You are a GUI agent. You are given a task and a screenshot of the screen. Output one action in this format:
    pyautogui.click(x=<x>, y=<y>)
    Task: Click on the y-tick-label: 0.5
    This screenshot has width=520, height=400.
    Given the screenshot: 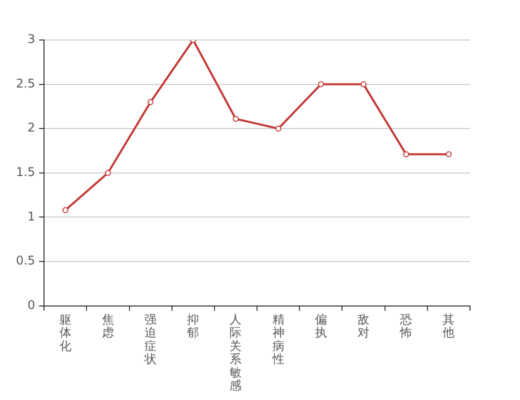 What is the action you would take?
    pyautogui.click(x=26, y=261)
    